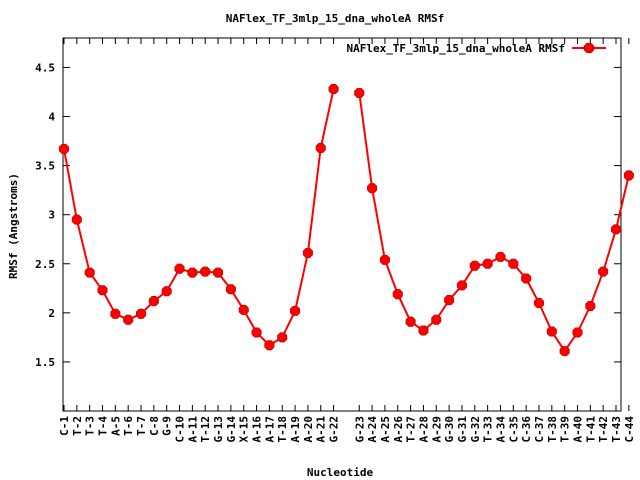  What do you see at coordinates (398, 429) in the screenshot?
I see `x-tick-label: A-26` at bounding box center [398, 429].